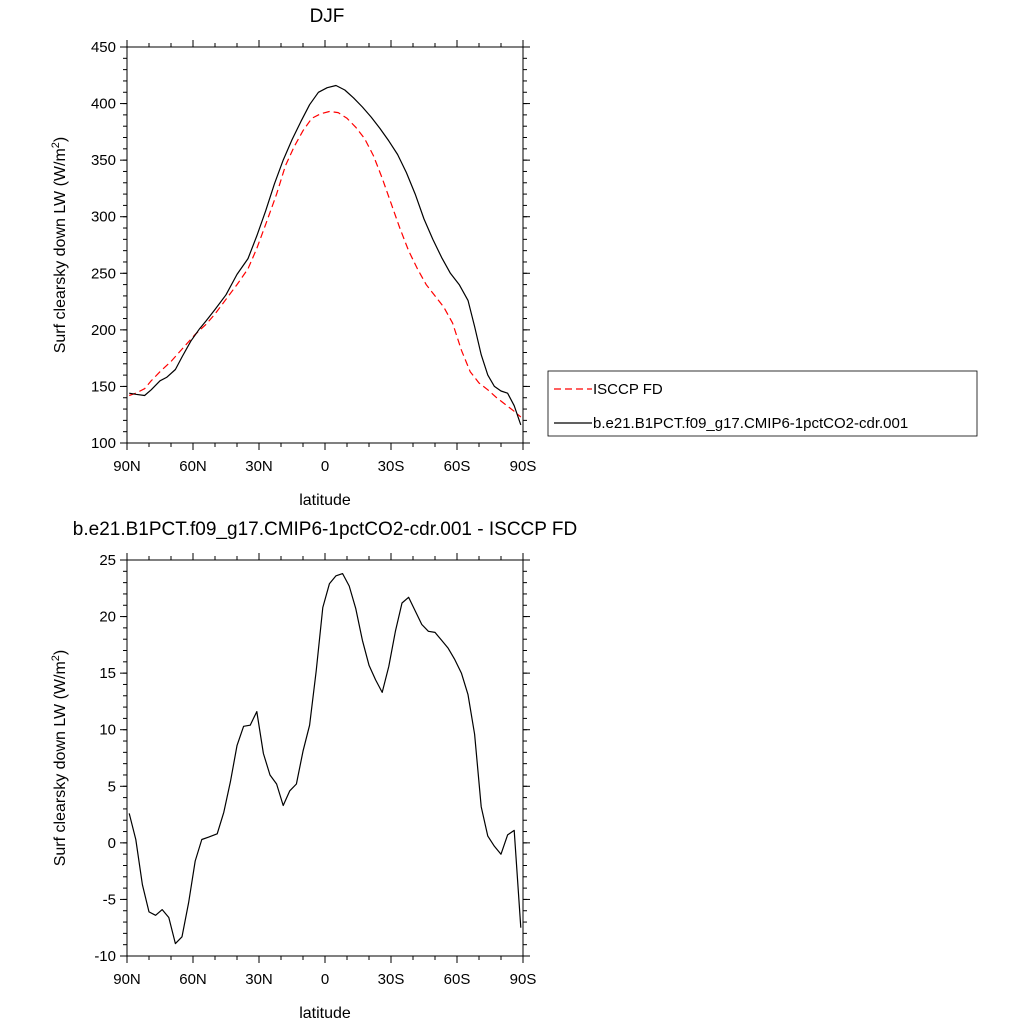 This screenshot has width=1024, height=1029. Describe the element at coordinates (103, 386) in the screenshot. I see `y-tick-label: 150` at that location.